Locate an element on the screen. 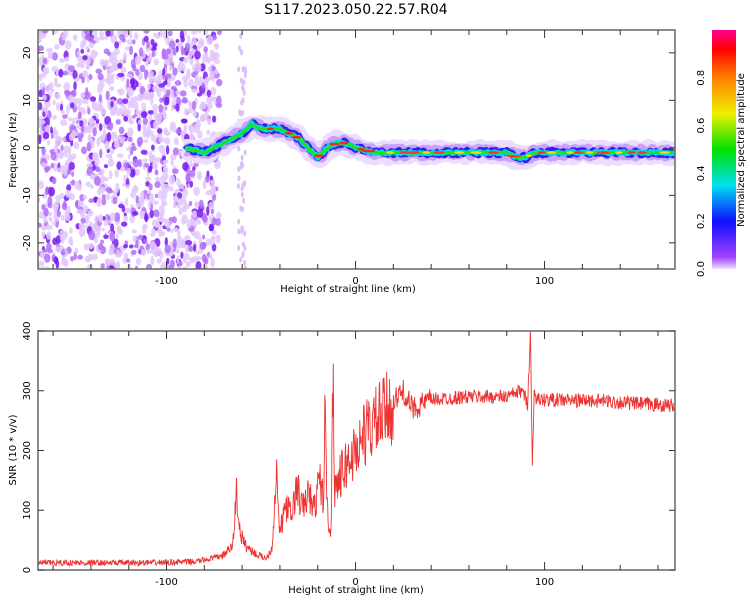 This screenshot has width=750, height=600. x-tick-label: 0 is located at coordinates (355, 582).